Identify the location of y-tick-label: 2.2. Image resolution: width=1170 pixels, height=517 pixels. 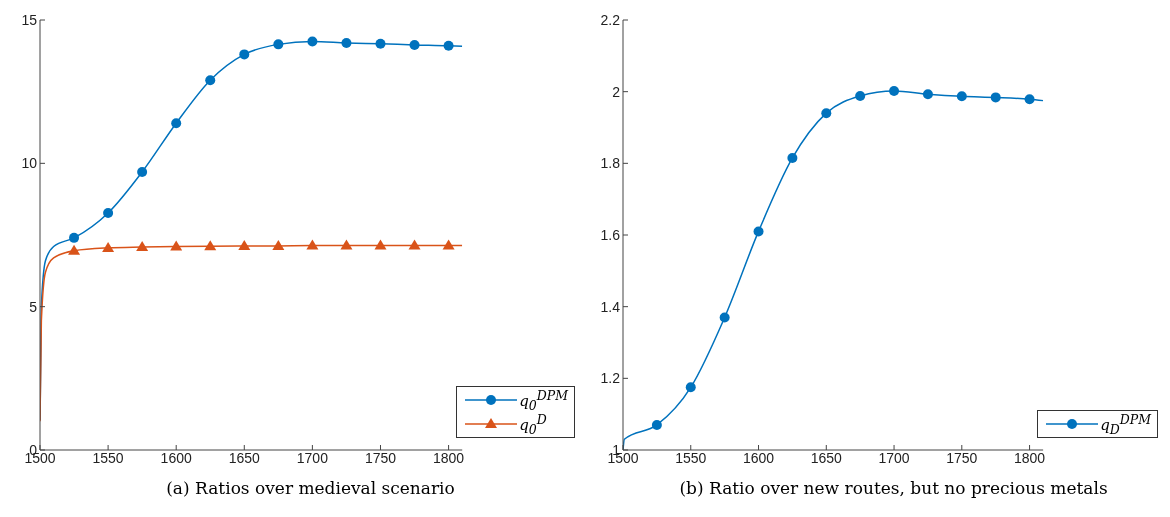
(610, 19).